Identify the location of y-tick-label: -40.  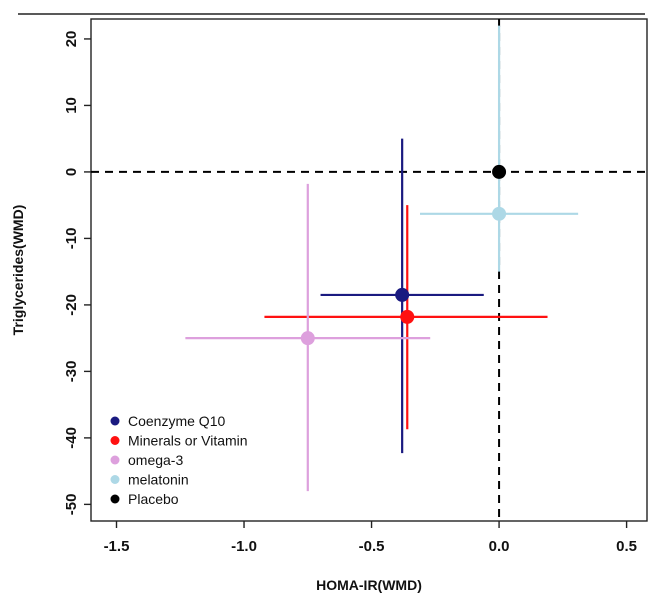
(71, 438).